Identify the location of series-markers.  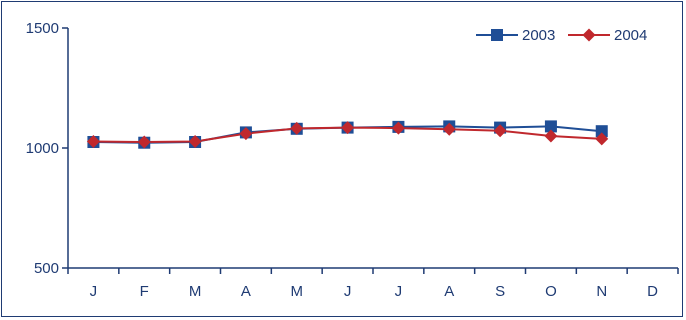
(347, 134).